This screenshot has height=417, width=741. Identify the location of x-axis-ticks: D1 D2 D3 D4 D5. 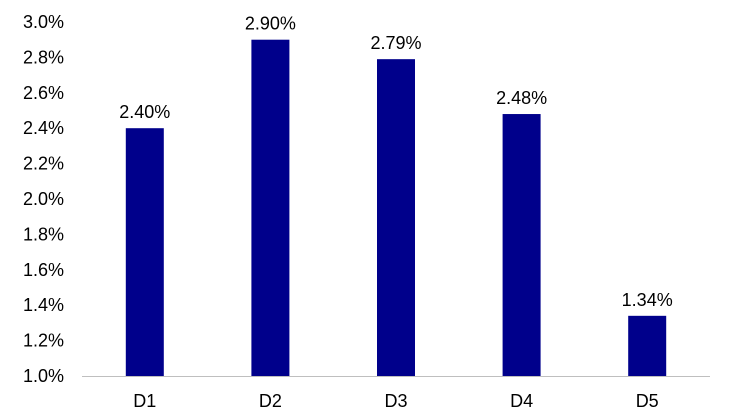
(395, 401).